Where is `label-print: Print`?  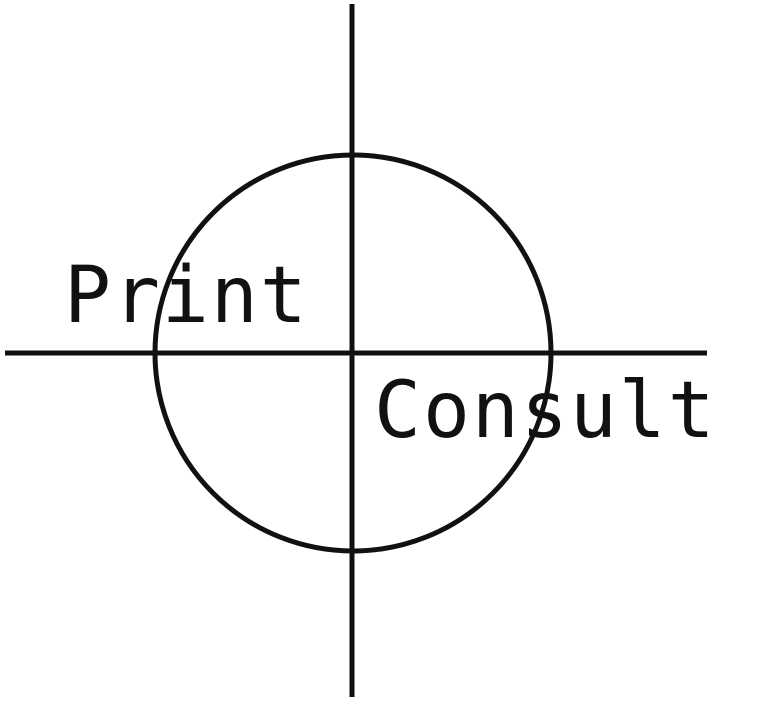 label-print: Print is located at coordinates (186, 296).